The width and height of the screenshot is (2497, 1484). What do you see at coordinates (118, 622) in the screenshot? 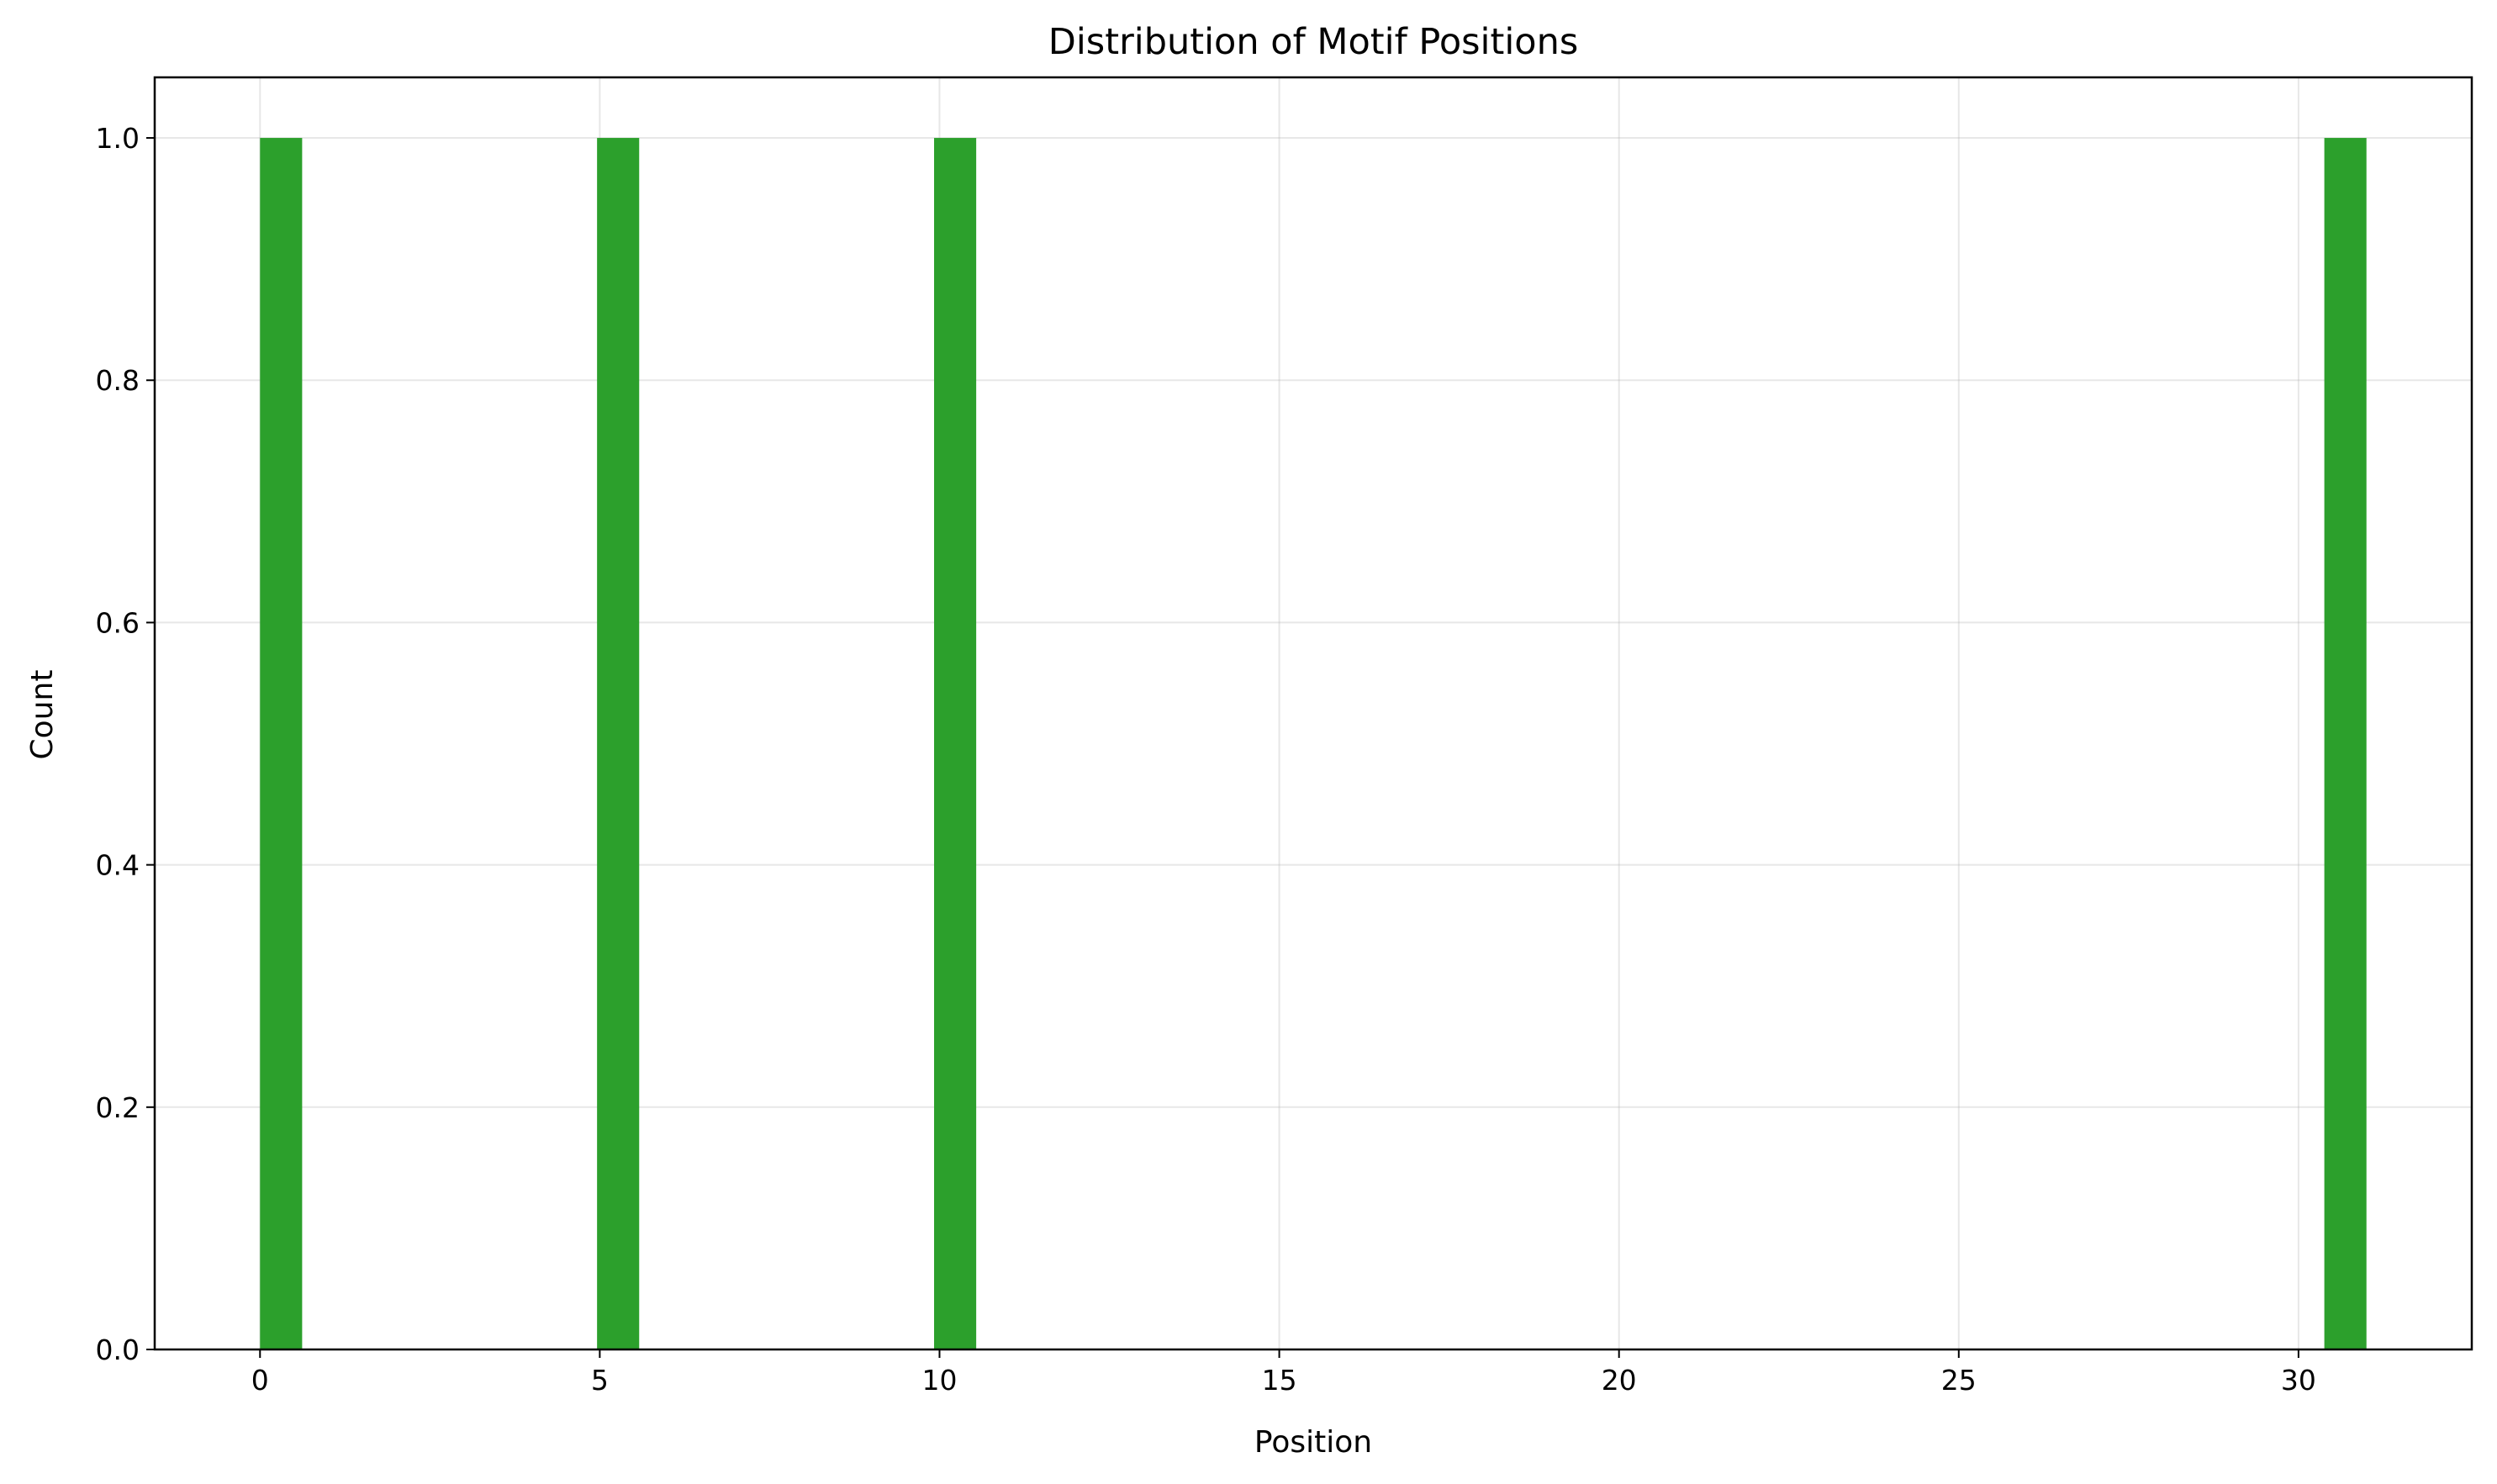
I see `y-tick-label: 0.6` at bounding box center [118, 622].